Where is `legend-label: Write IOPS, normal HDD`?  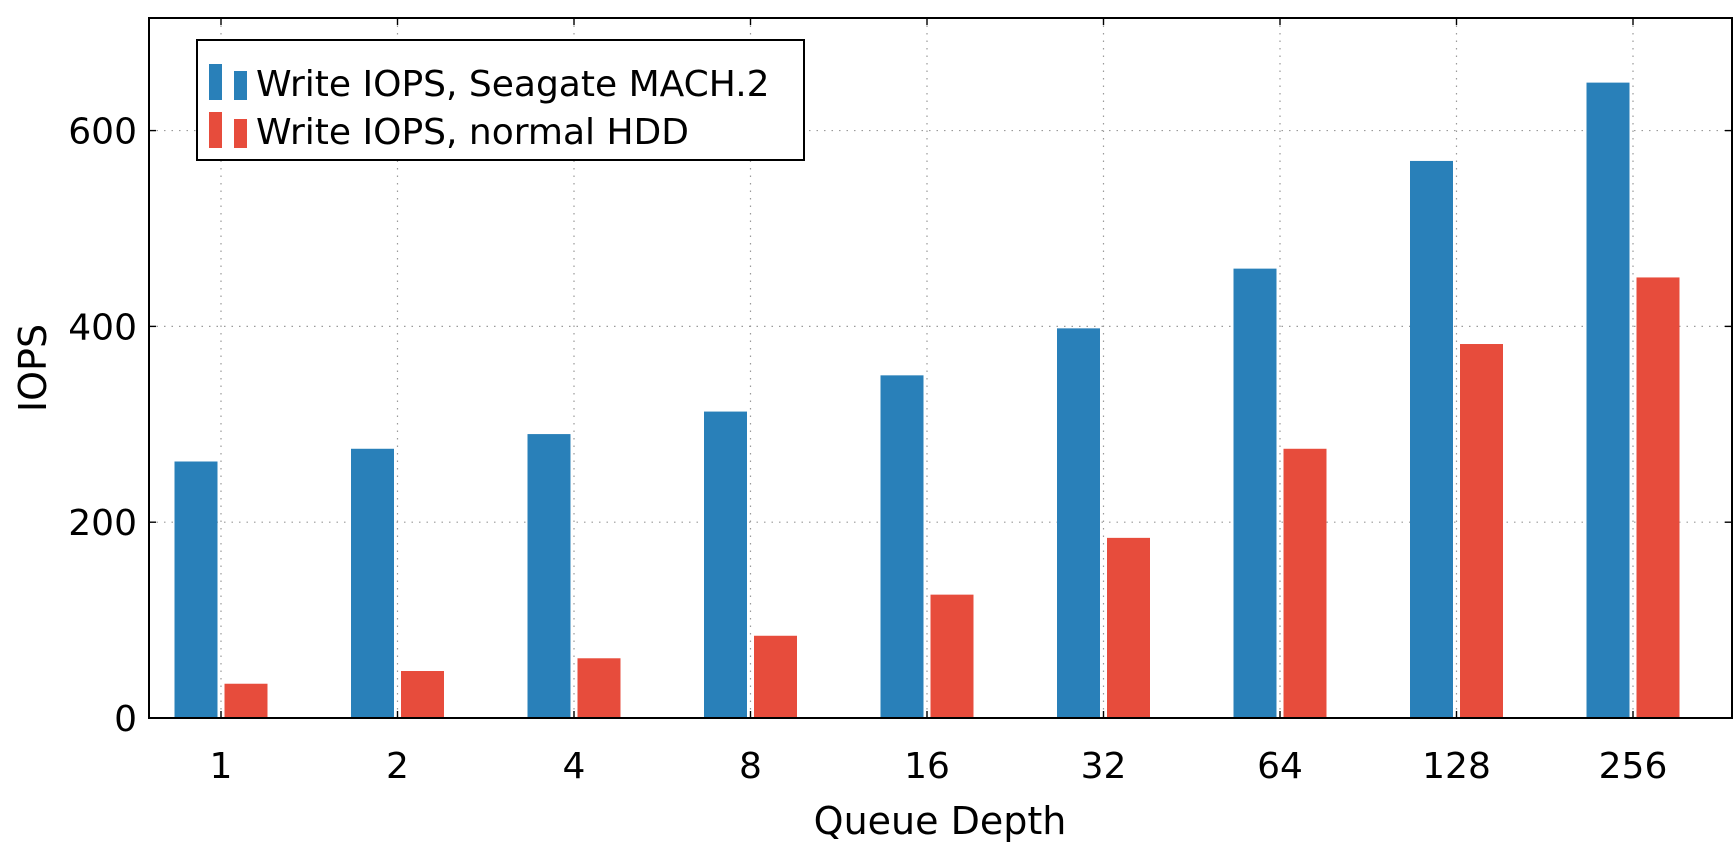
legend-label: Write IOPS, normal HDD is located at coordinates (472, 132).